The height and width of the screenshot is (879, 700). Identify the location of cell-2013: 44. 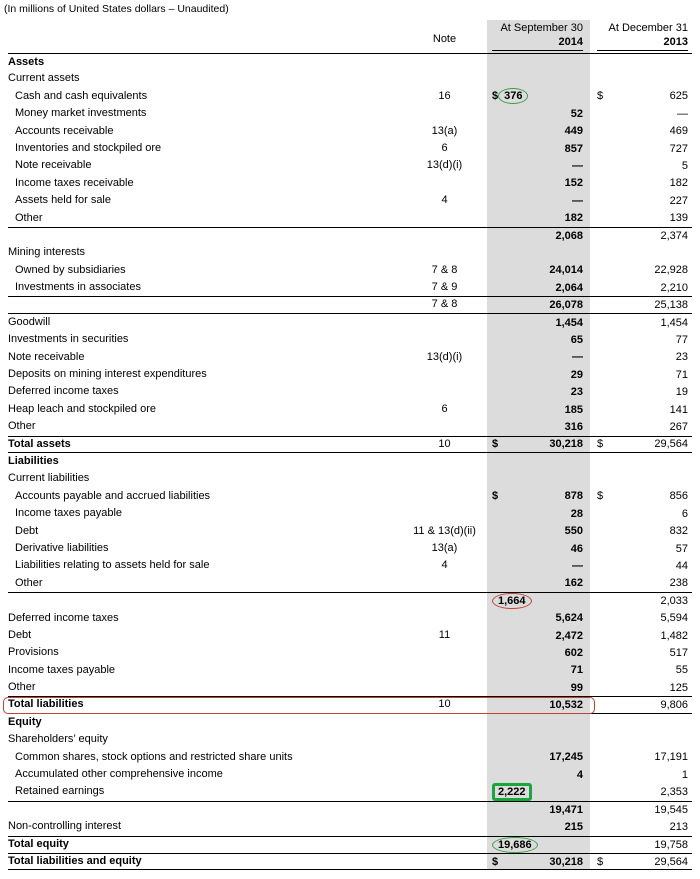
(641, 565).